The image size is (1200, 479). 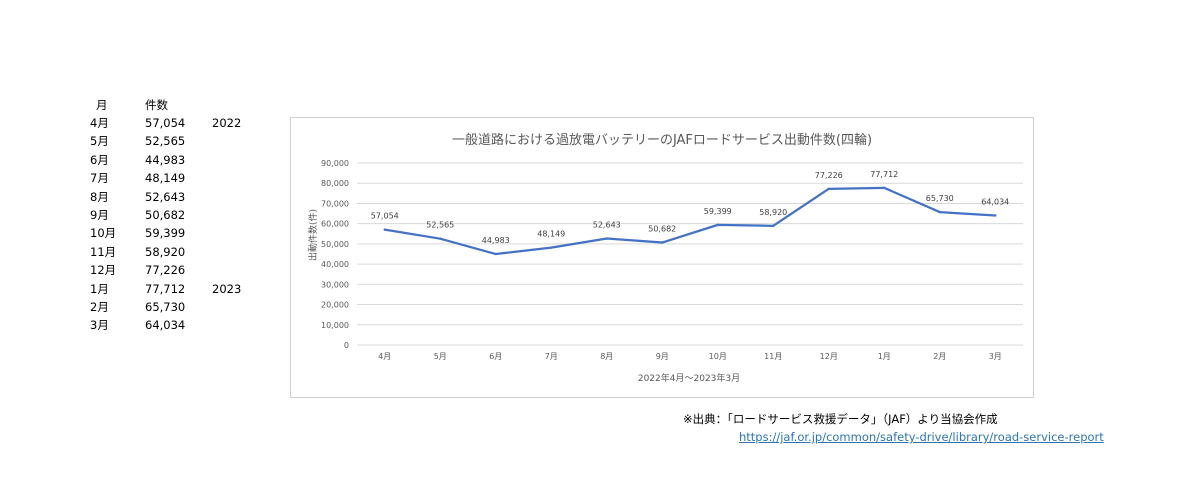 I want to click on data-label: 48,149, so click(x=551, y=234).